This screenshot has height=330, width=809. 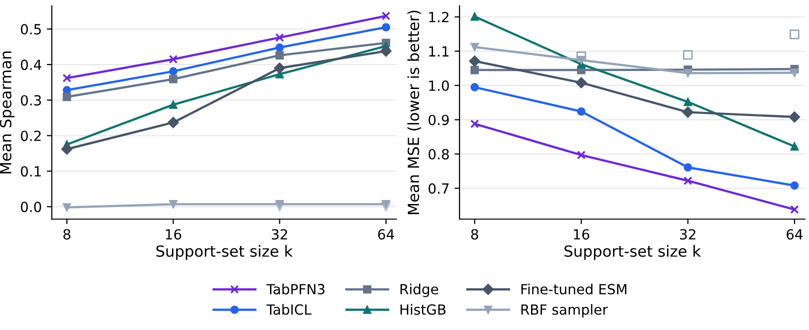 What do you see at coordinates (289, 309) in the screenshot?
I see `legend-label: TabICL` at bounding box center [289, 309].